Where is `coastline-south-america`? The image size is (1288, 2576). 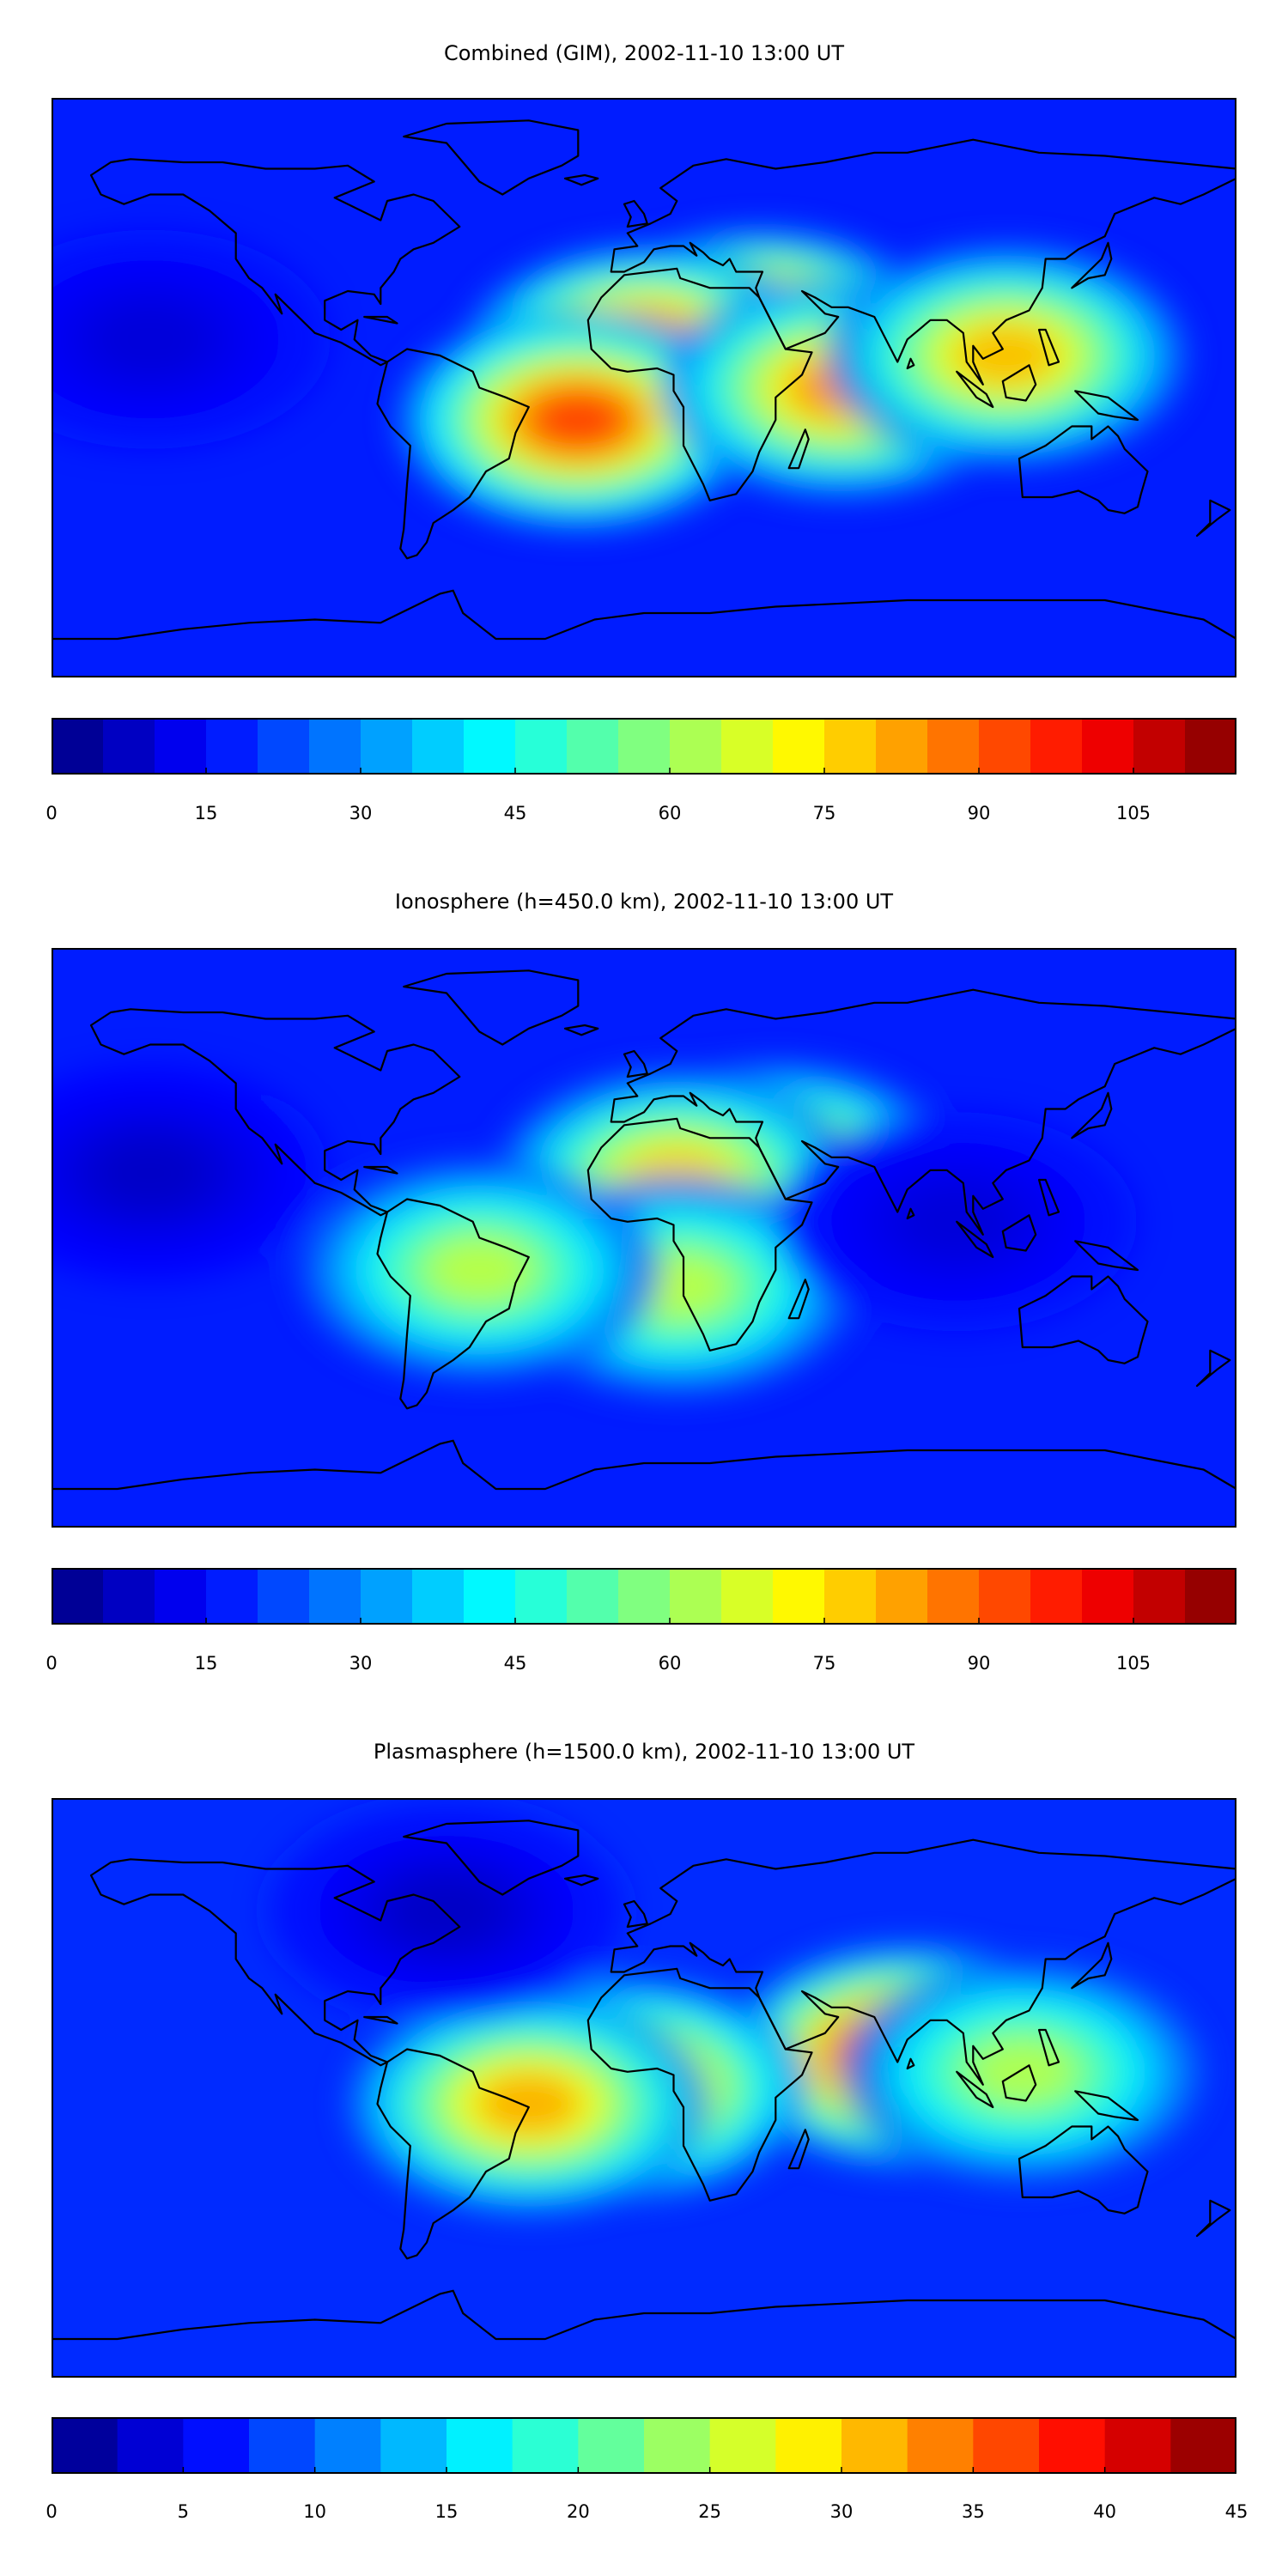
coastline-south-america is located at coordinates (453, 1304).